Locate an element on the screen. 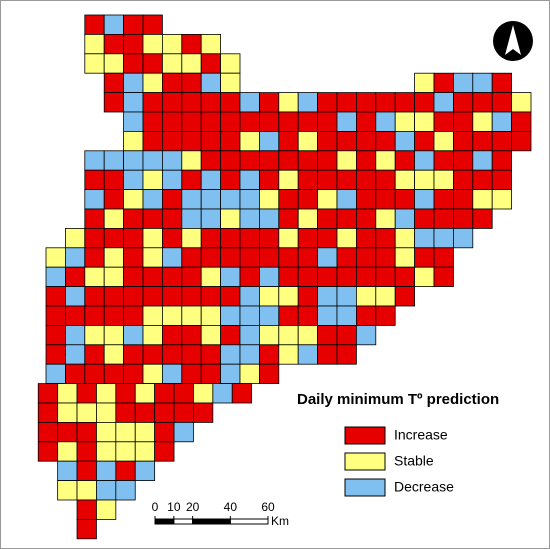 The width and height of the screenshot is (550, 549). legend: Increase Stable Decrease is located at coordinates (399, 461).